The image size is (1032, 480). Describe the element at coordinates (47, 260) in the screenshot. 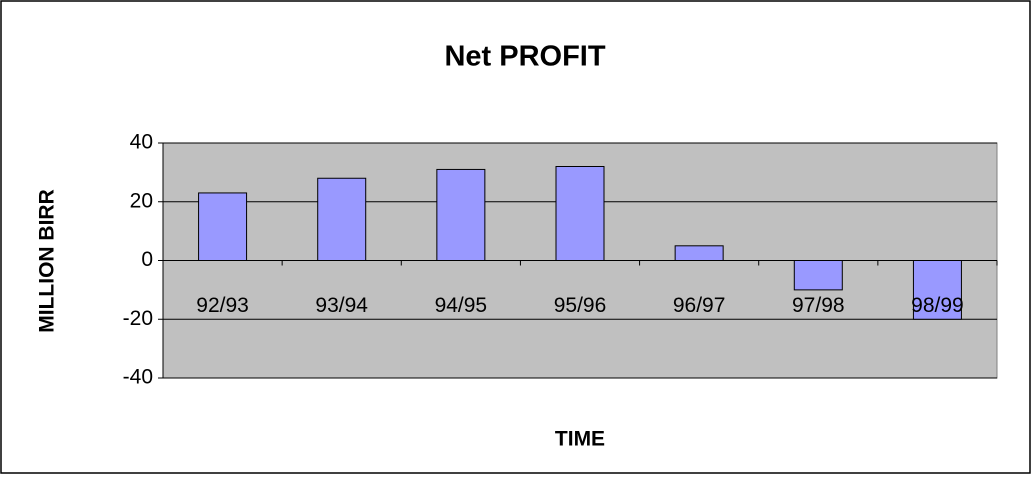

I see `y-axis-label: MILLION BIRR` at that location.